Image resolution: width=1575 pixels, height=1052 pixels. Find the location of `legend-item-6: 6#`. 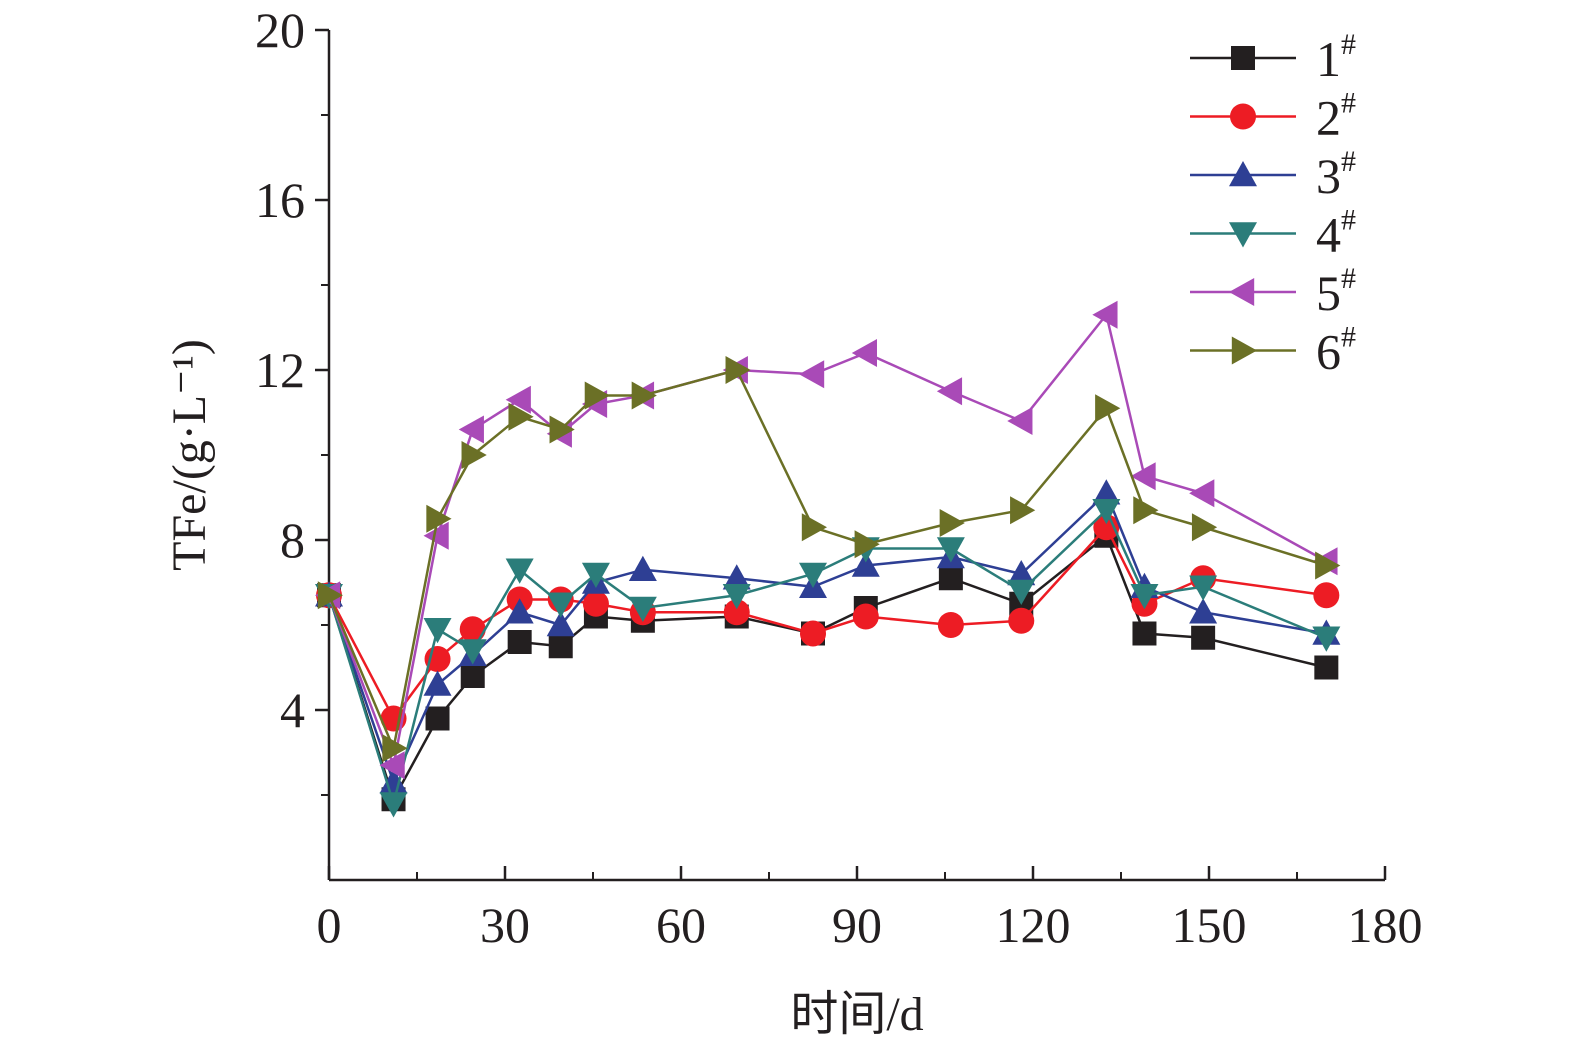

legend-item-6: 6# is located at coordinates (1273, 350).